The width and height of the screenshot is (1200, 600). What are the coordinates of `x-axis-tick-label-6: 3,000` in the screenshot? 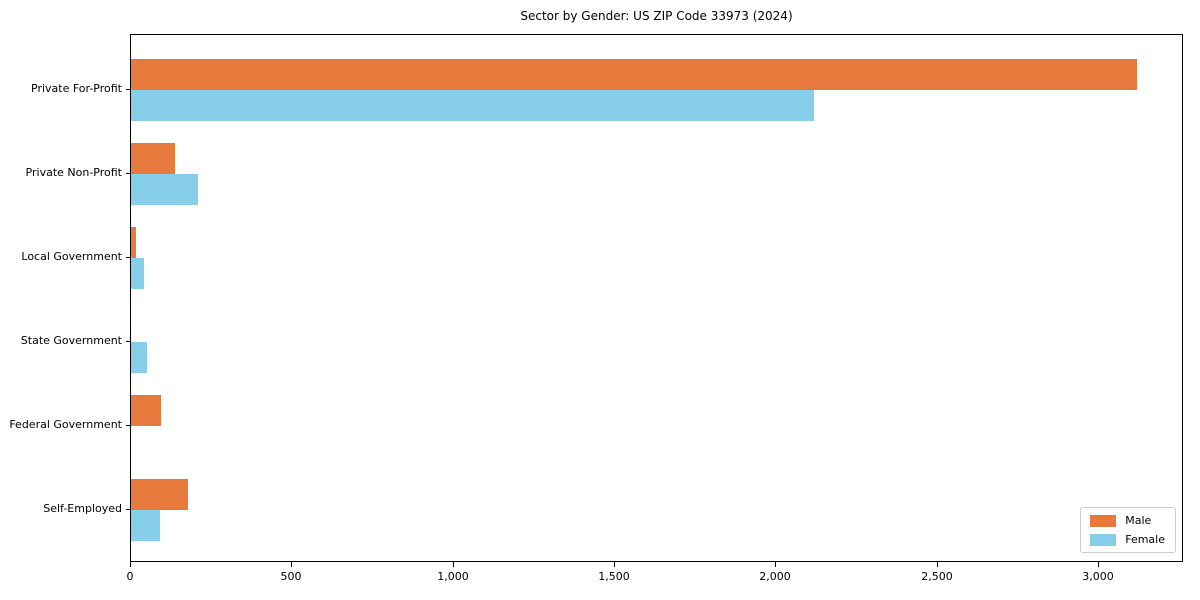 It's located at (1098, 576).